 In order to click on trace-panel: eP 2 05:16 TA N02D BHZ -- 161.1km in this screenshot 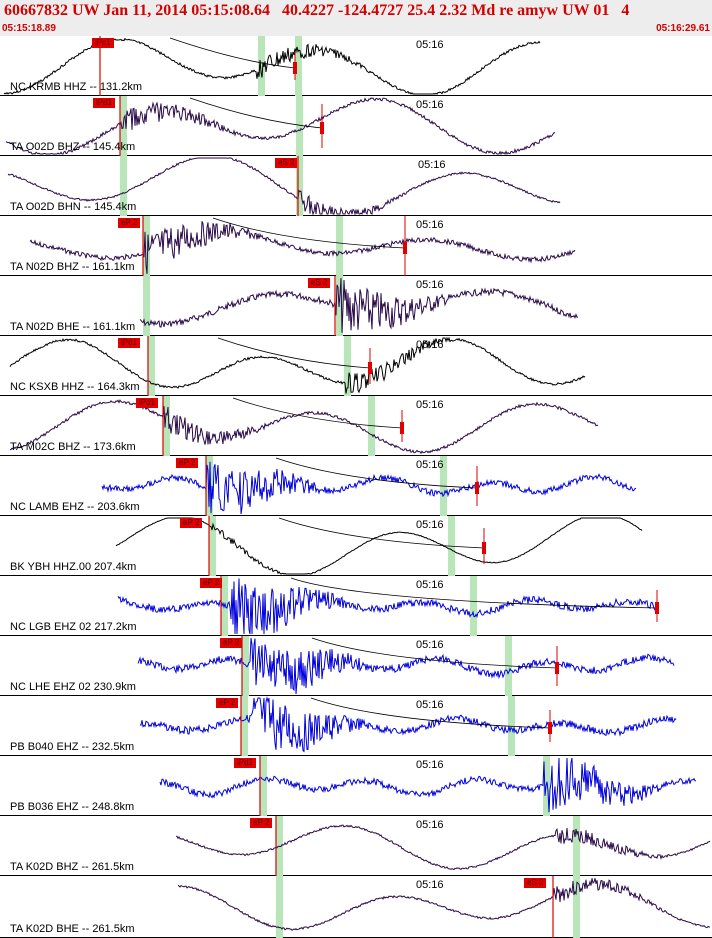, I will do `click(356, 246)`.